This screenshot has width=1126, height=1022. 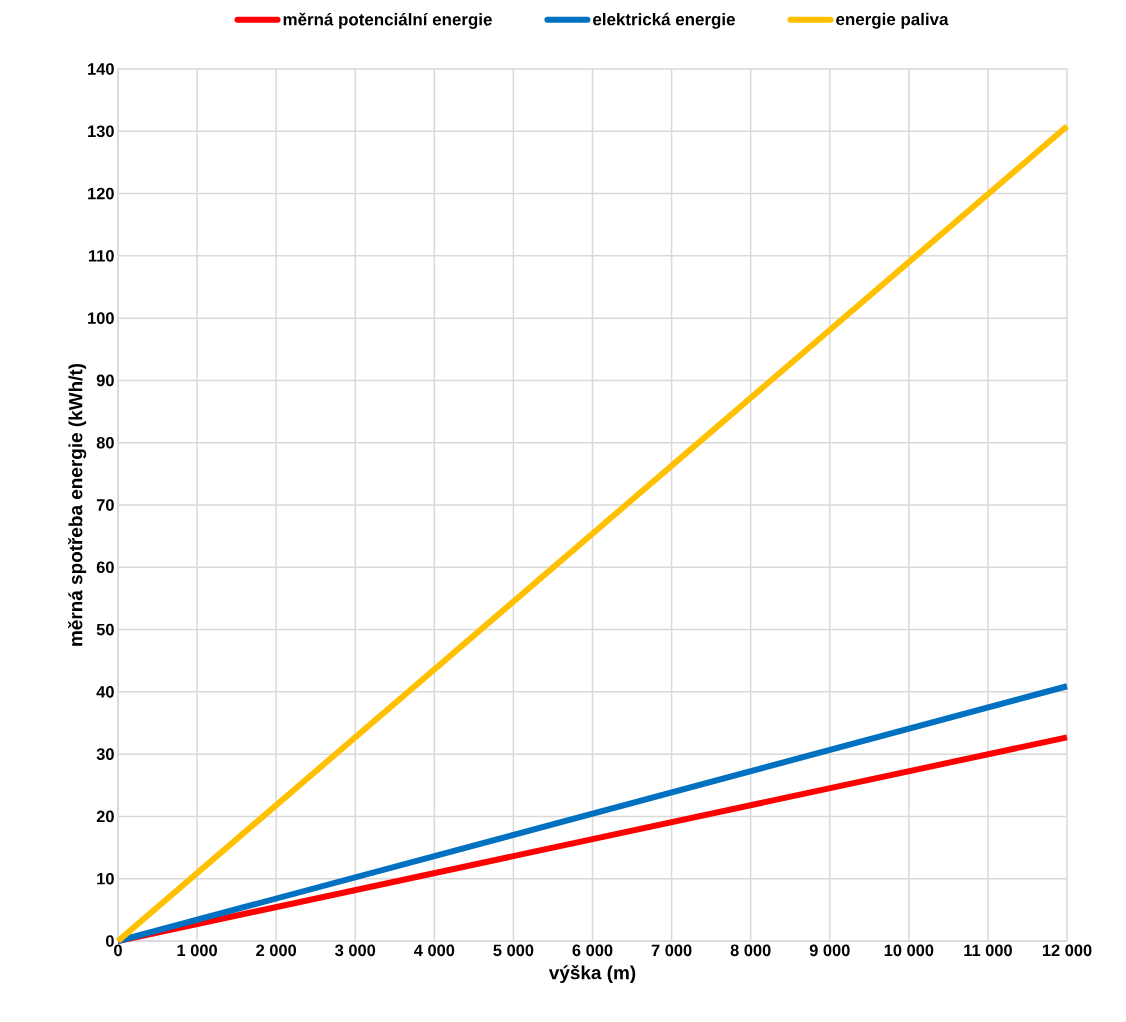 What do you see at coordinates (101, 131) in the screenshot?
I see `y-tick-label: 130` at bounding box center [101, 131].